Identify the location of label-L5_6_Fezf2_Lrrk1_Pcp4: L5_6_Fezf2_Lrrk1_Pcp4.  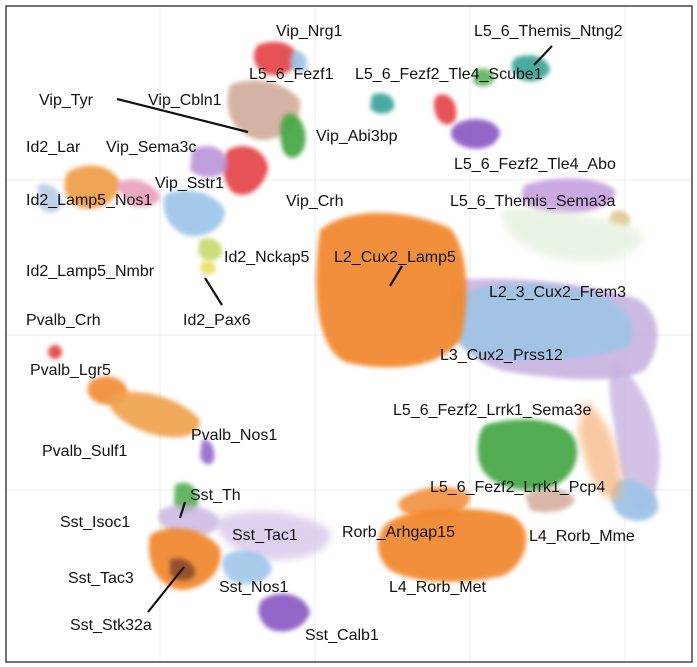
(517, 487).